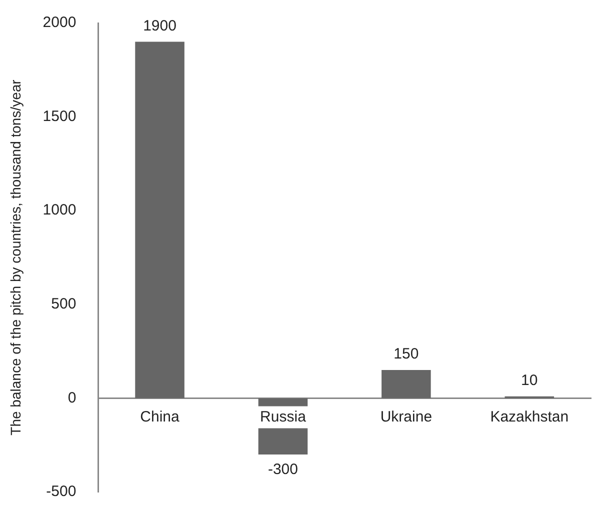 The width and height of the screenshot is (599, 515). What do you see at coordinates (59, 210) in the screenshot?
I see `y-tick-label: 1000` at bounding box center [59, 210].